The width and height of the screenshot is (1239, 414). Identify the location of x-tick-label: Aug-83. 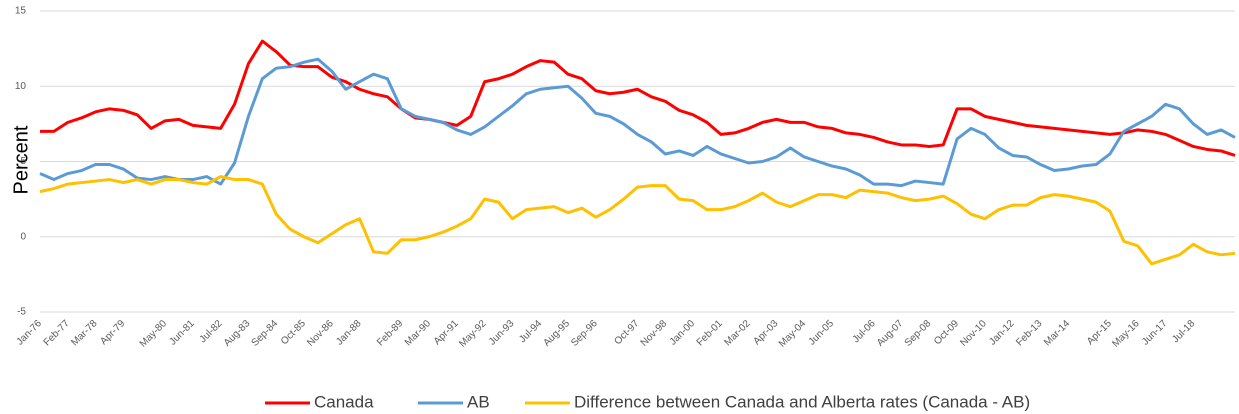
(237, 333).